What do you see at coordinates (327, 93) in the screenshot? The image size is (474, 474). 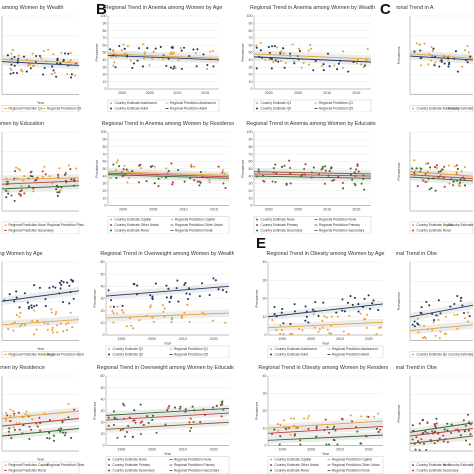 I see `x-tick-label: 2010` at bounding box center [327, 93].